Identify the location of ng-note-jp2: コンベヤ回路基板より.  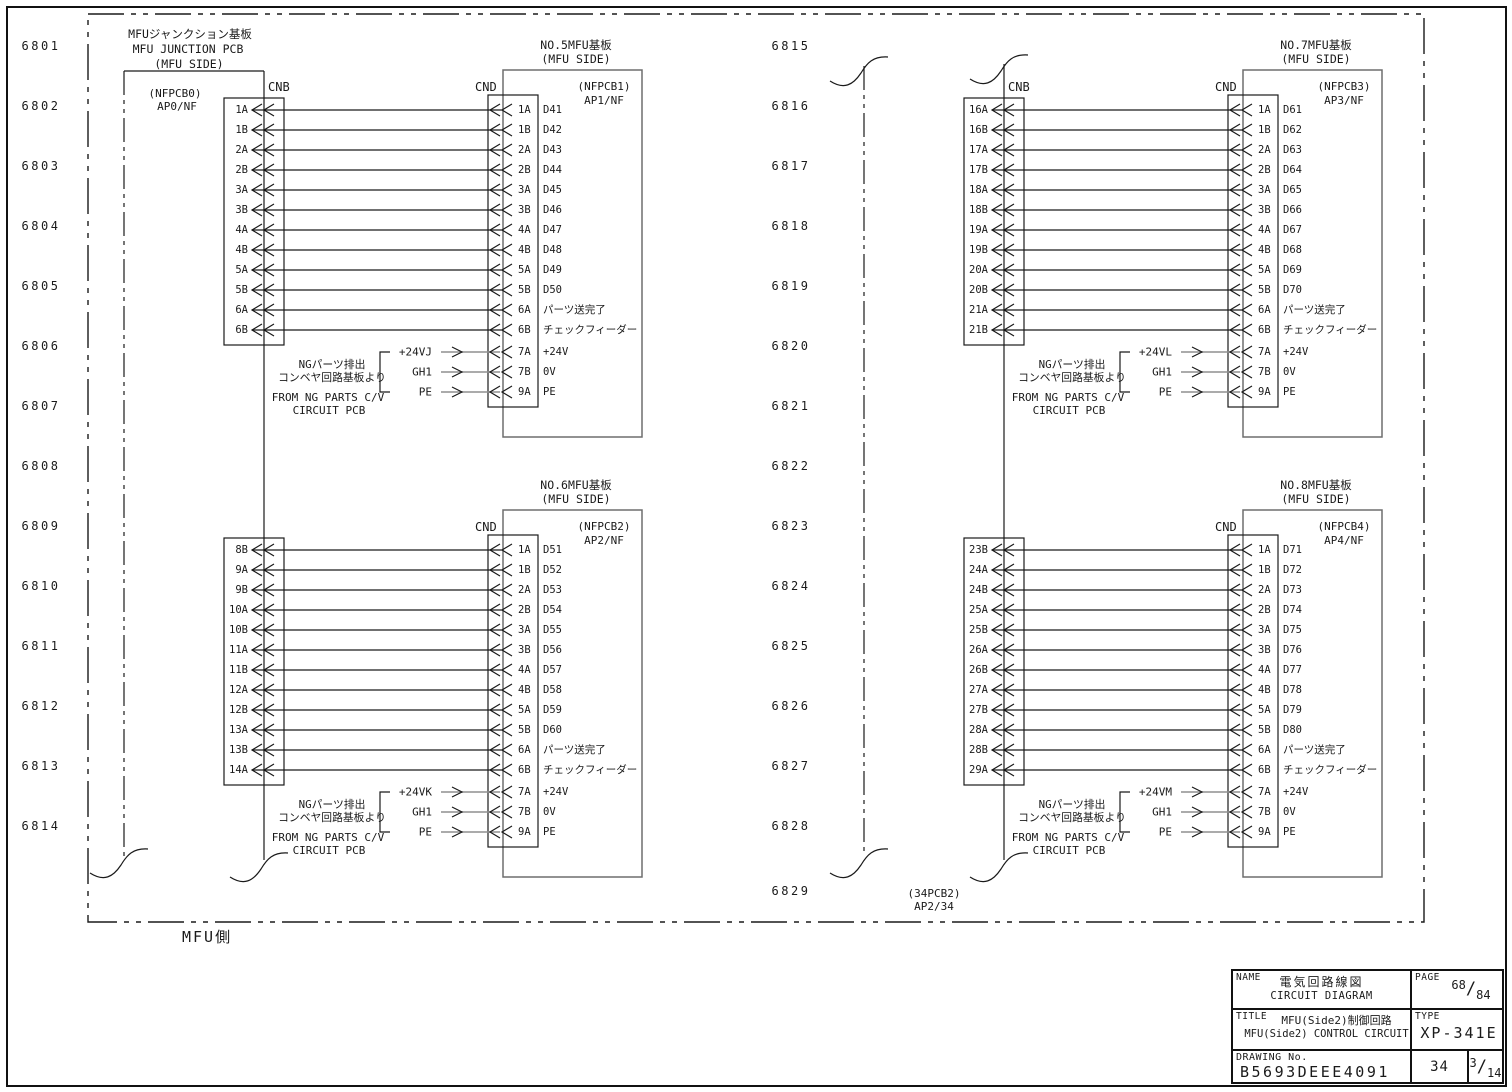
(332, 377).